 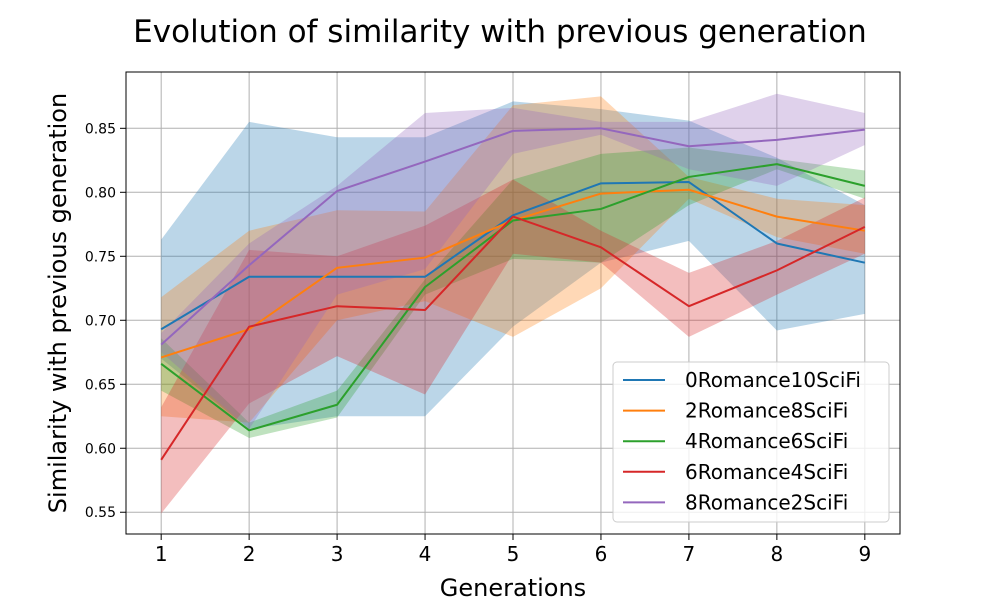 I want to click on x-tick-label: 9, so click(x=864, y=554).